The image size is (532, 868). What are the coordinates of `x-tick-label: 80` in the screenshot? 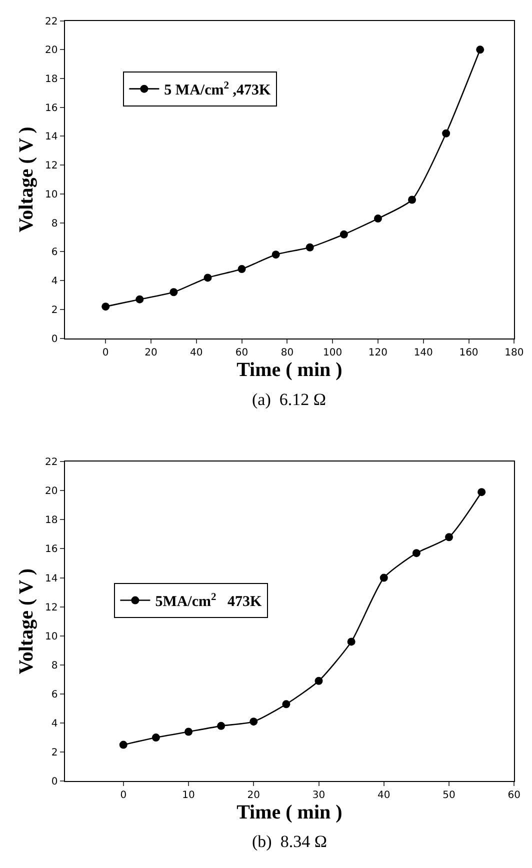 It's located at (287, 352).